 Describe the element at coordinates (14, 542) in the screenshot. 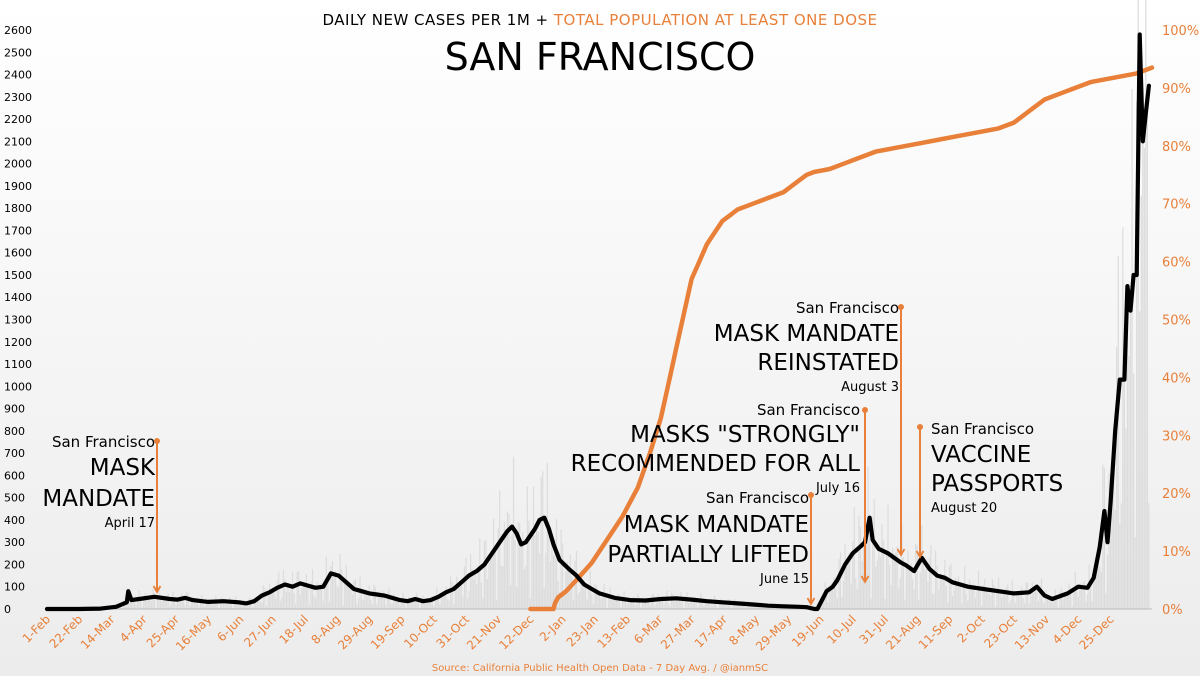

I see `y-tick-left: 300` at that location.